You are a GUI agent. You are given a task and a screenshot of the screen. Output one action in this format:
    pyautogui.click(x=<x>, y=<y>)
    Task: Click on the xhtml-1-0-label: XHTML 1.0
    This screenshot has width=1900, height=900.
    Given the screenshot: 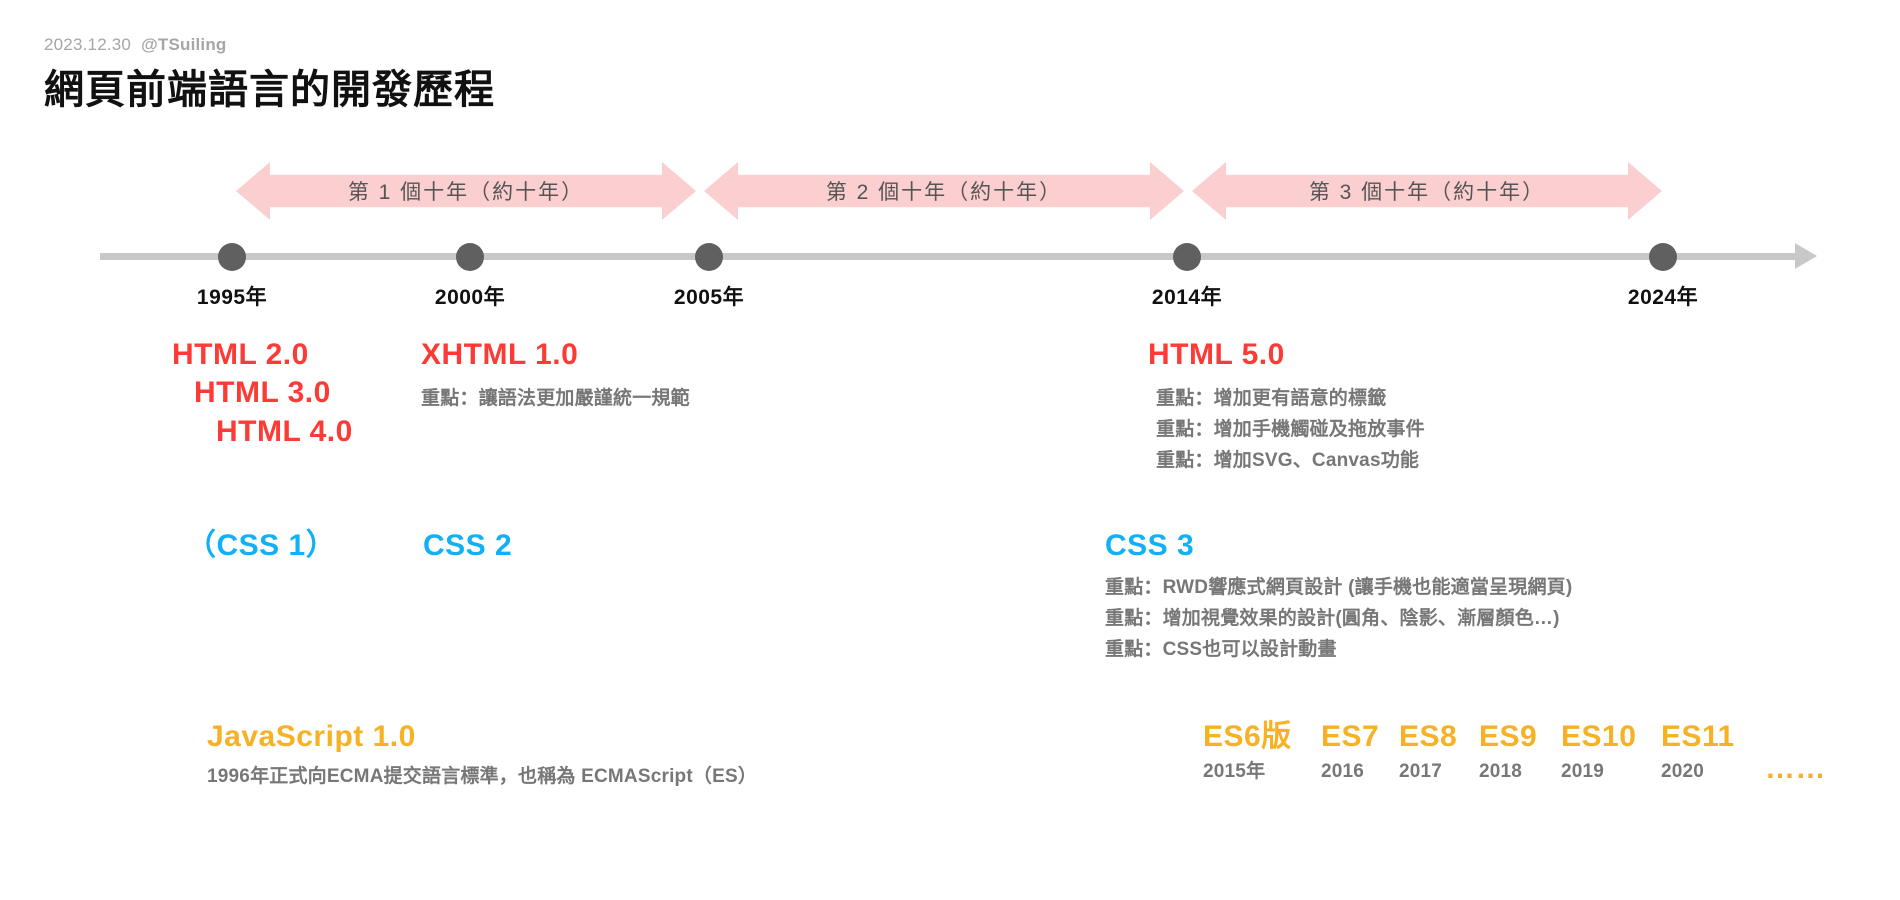 What is the action you would take?
    pyautogui.click(x=500, y=354)
    